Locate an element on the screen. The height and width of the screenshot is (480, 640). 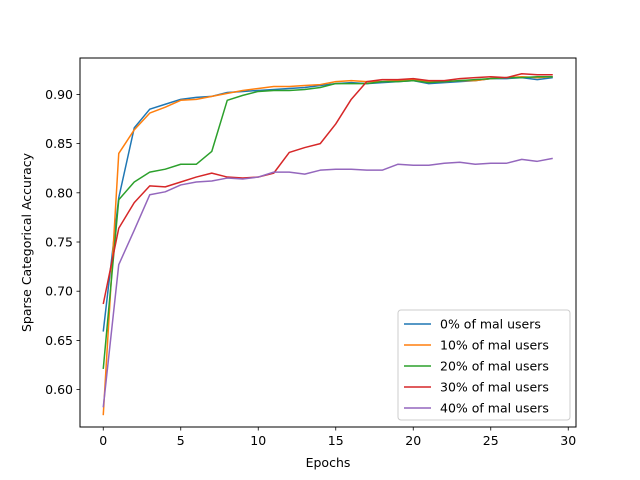
x-tick-label: 10 is located at coordinates (258, 440).